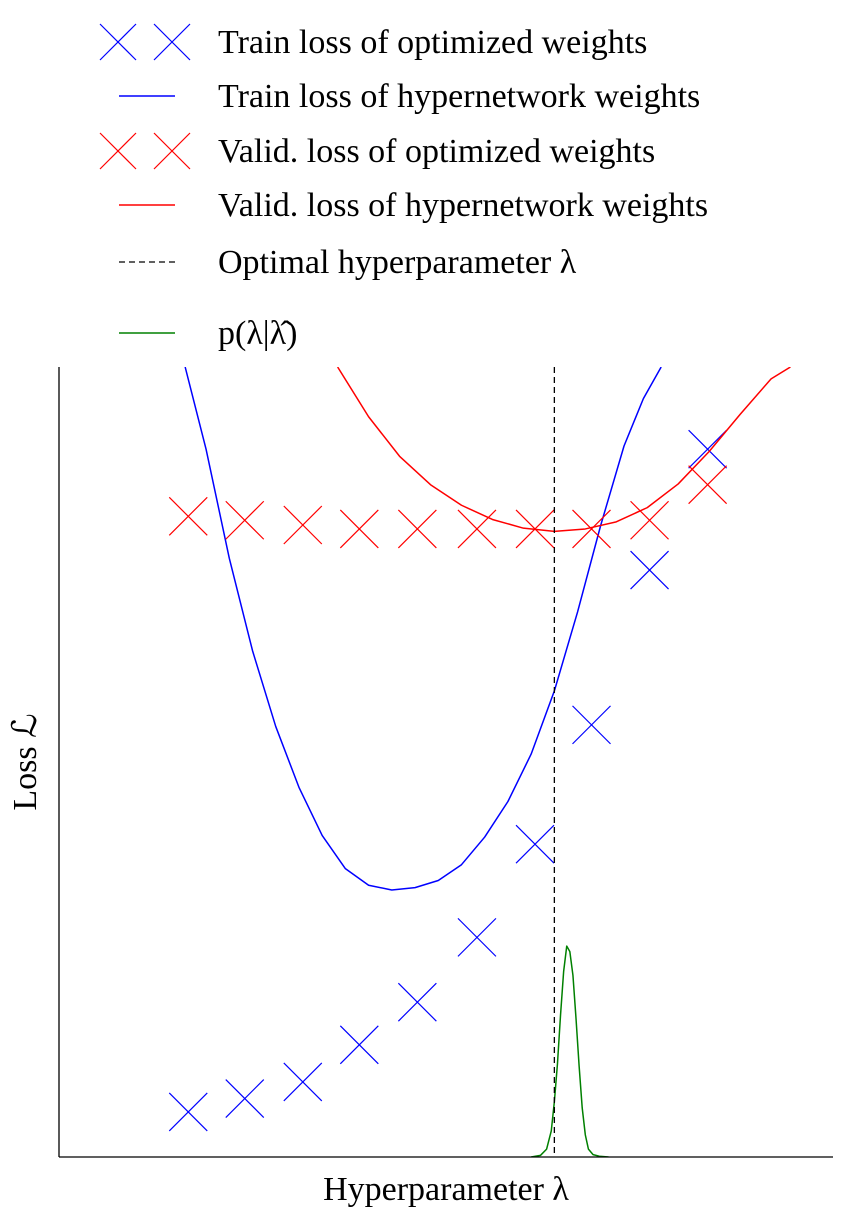 Image resolution: width=842 pixels, height=1223 pixels. I want to click on series-2-point-4-stroke-b, so click(417, 529).